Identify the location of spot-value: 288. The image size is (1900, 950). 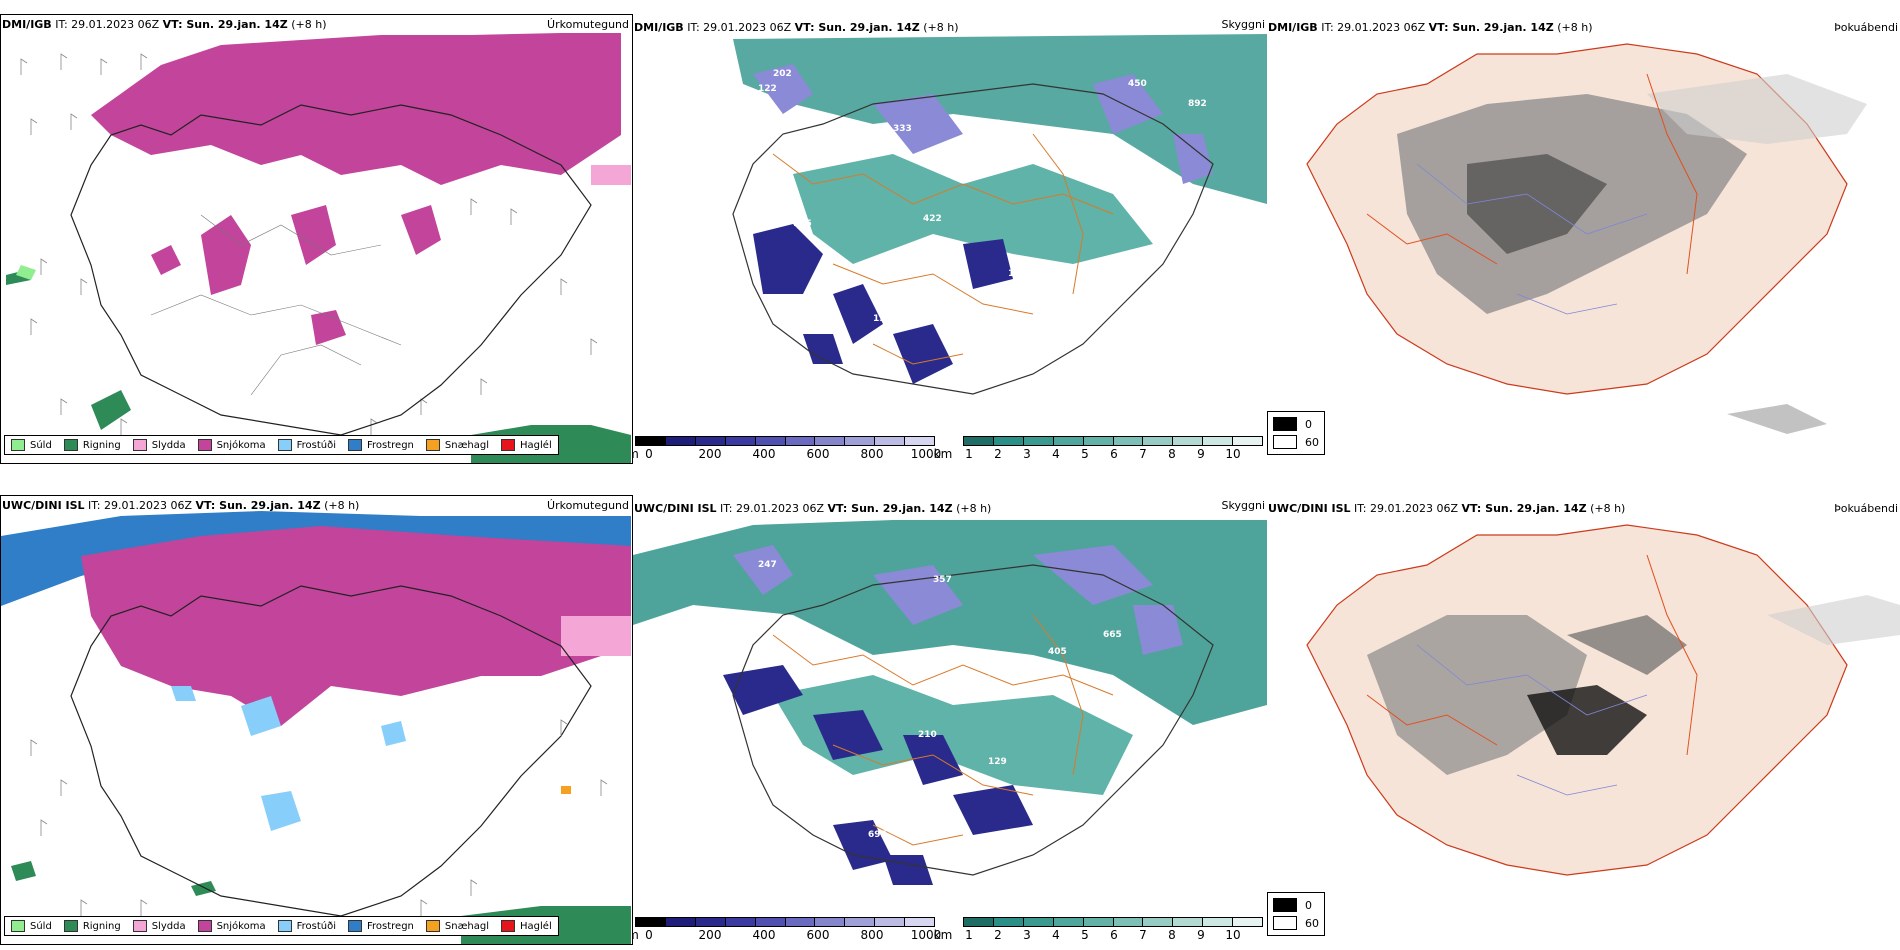
(932, 294).